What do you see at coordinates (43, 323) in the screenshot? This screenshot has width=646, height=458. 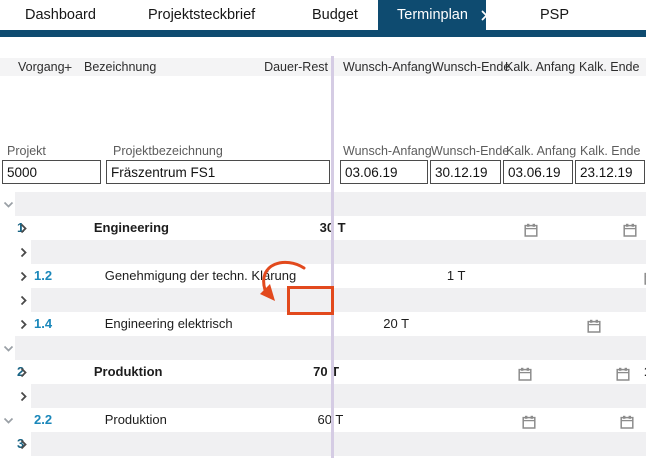 I see `task-number: 1.4` at bounding box center [43, 323].